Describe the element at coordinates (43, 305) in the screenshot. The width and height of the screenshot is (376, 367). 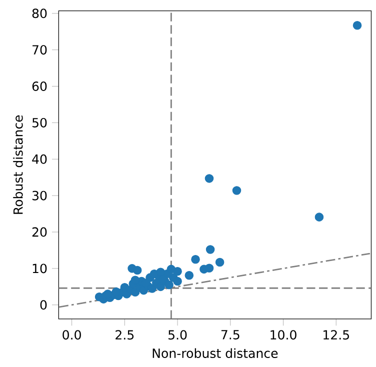
I see `y-tick-label: 0` at that location.